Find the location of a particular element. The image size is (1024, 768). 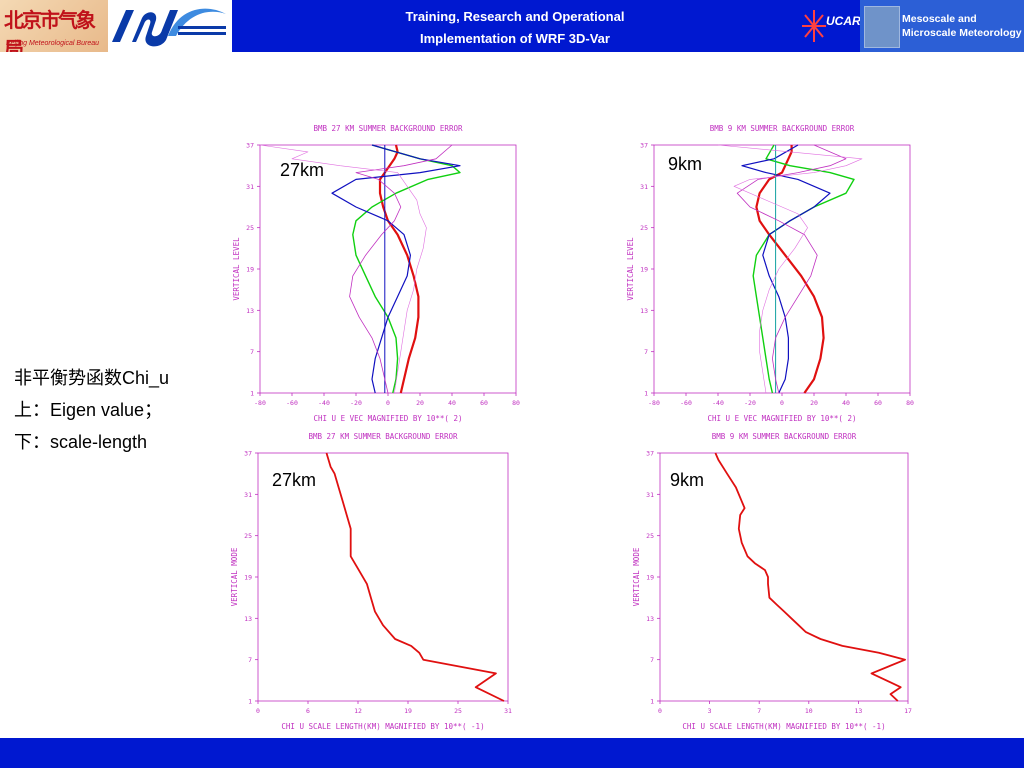

x-tick-label: 17 is located at coordinates (908, 711).